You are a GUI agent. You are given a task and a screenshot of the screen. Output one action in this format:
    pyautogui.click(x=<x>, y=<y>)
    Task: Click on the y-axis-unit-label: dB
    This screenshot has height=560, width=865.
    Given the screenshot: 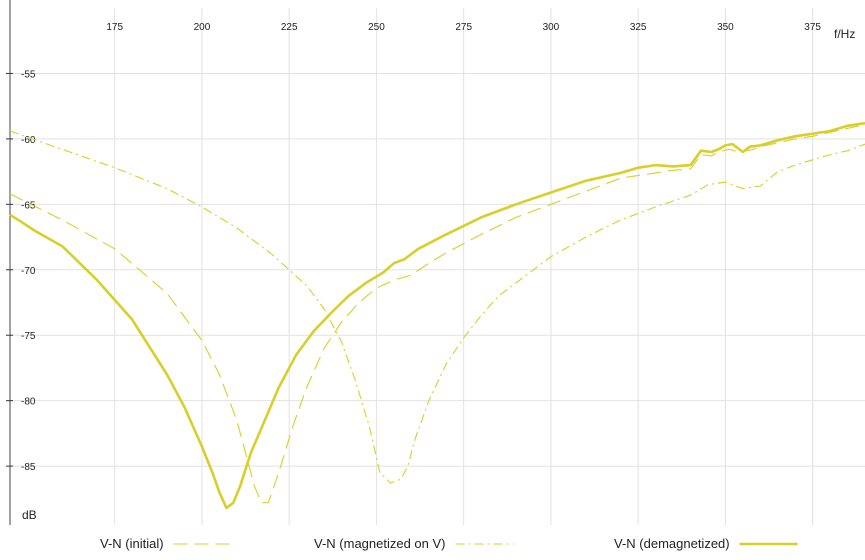 What is the action you would take?
    pyautogui.click(x=29, y=515)
    